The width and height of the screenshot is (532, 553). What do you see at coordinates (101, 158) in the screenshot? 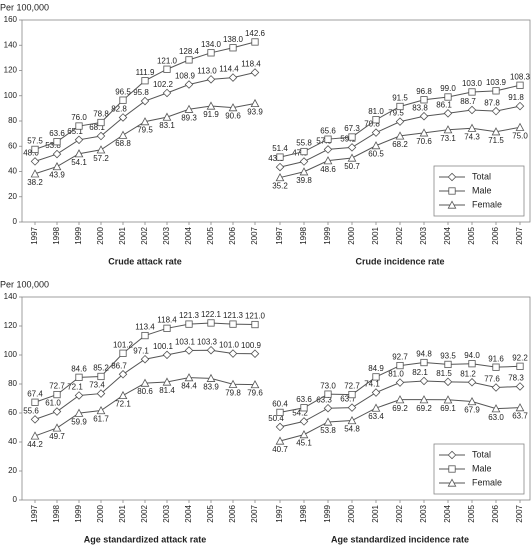
I see `data-label: 57.2` at bounding box center [101, 158].